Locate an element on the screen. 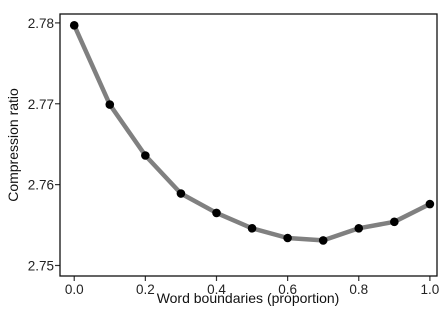 Image resolution: width=441 pixels, height=333 pixels. x-tick-label: 0.0 is located at coordinates (74, 289).